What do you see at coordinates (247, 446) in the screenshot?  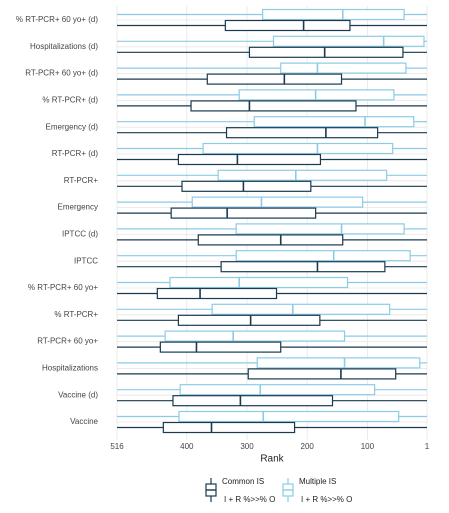 I see `x-tick-label: 300` at bounding box center [247, 446].